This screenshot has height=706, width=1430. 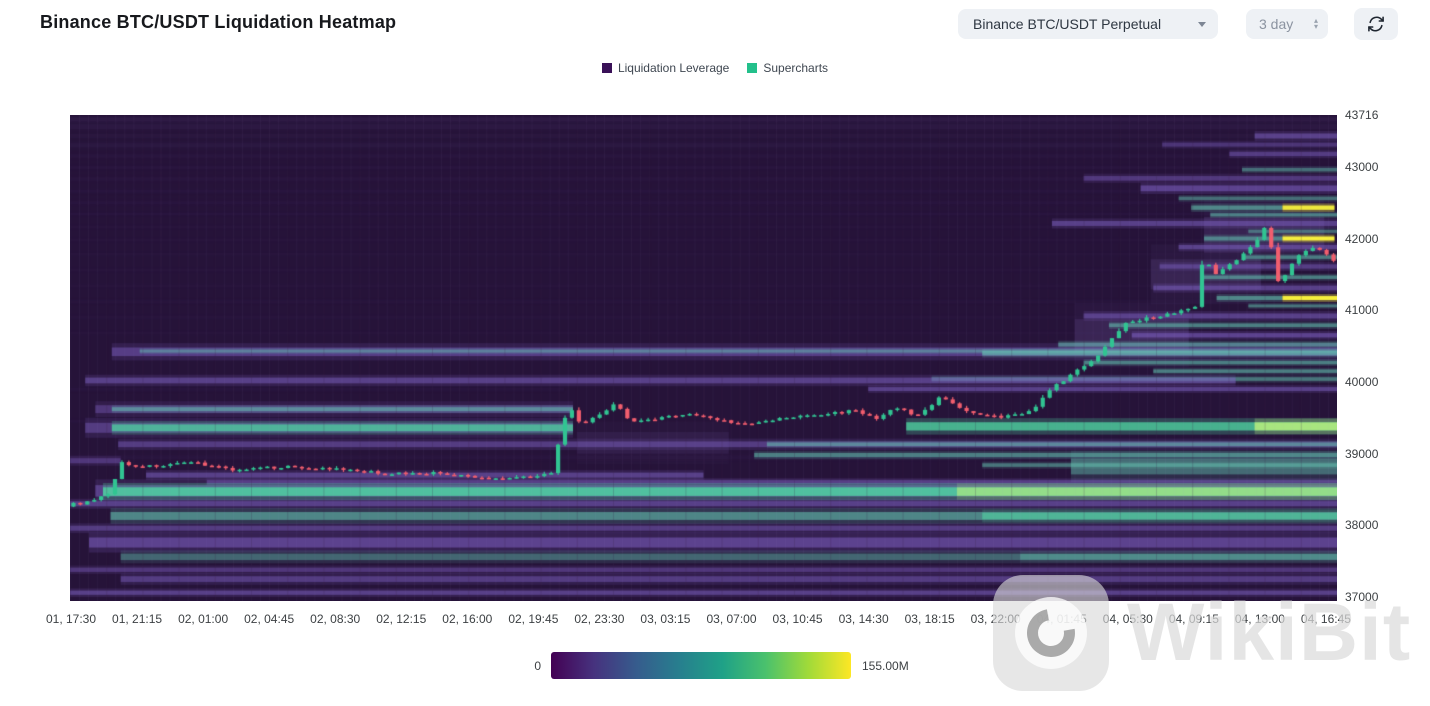 What do you see at coordinates (885, 666) in the screenshot?
I see `colorbar-max-label: 155.00M` at bounding box center [885, 666].